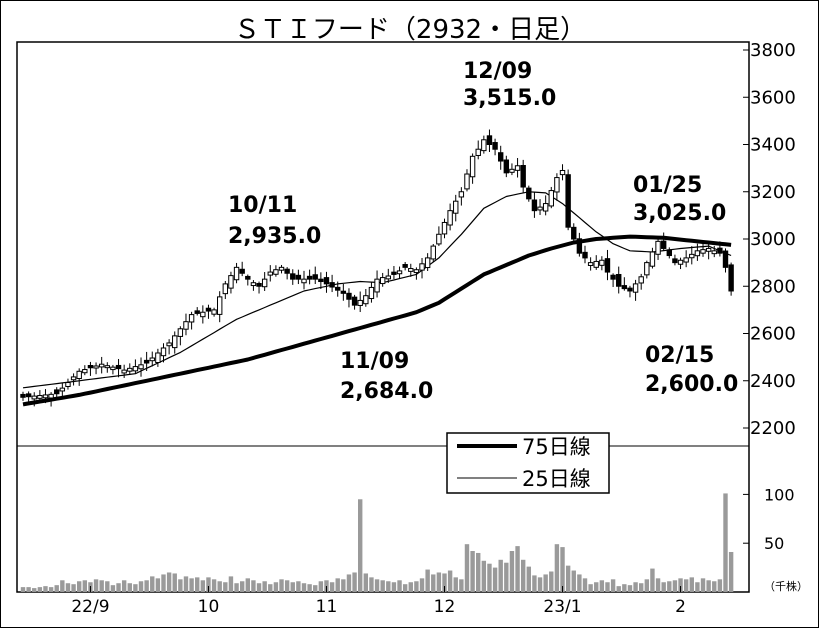 Image resolution: width=819 pixels, height=628 pixels. What do you see at coordinates (773, 192) in the screenshot?
I see `price-tick-label: 3200` at bounding box center [773, 192].